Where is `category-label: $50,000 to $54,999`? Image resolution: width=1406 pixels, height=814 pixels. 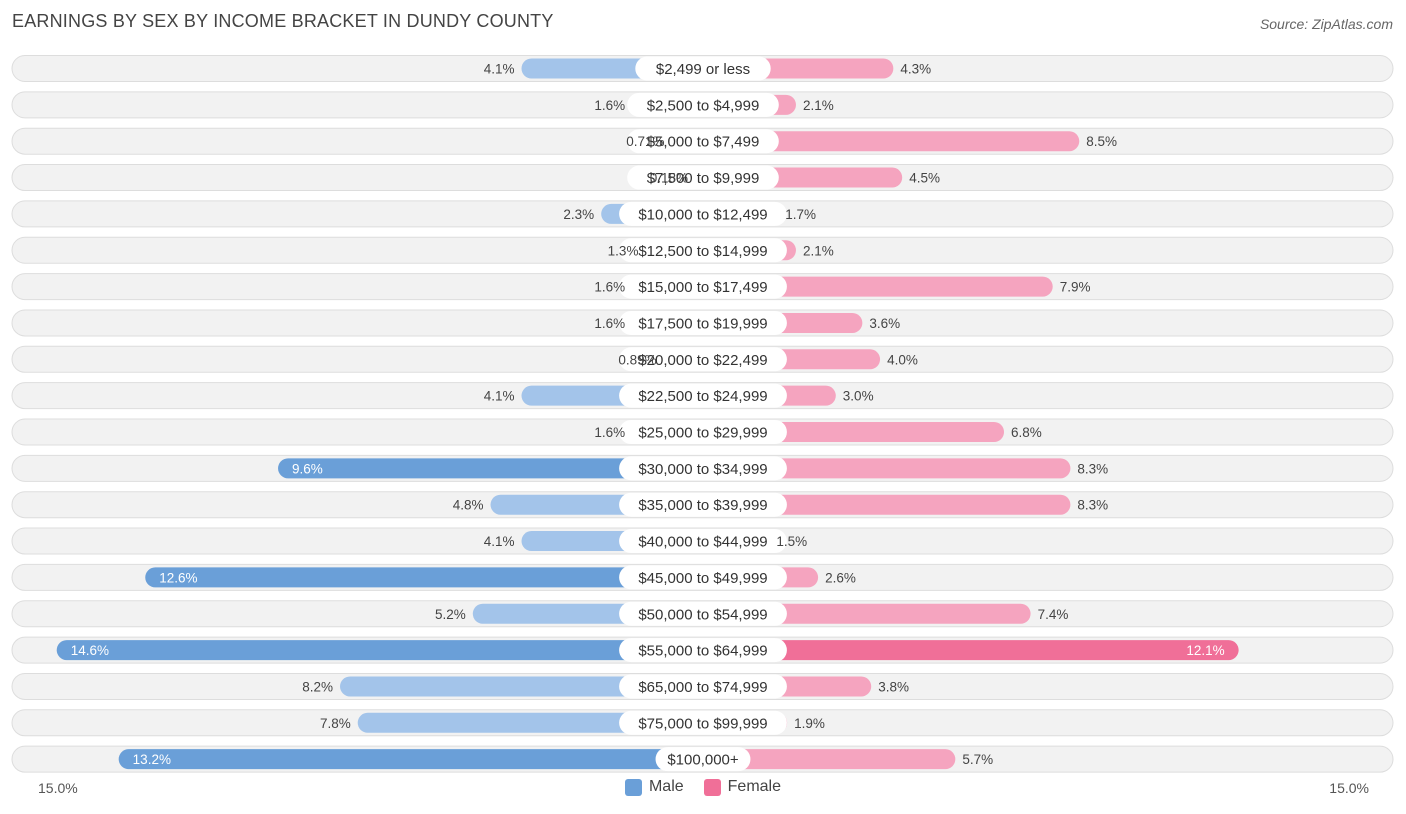
category-label: $50,000 to $54,999 is located at coordinates (702, 614).